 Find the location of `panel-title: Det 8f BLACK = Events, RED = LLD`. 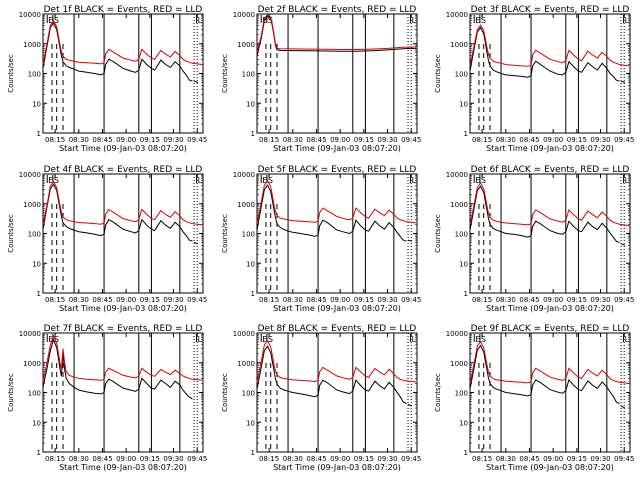

panel-title: Det 8f BLACK = Events, RED = LLD is located at coordinates (337, 329).